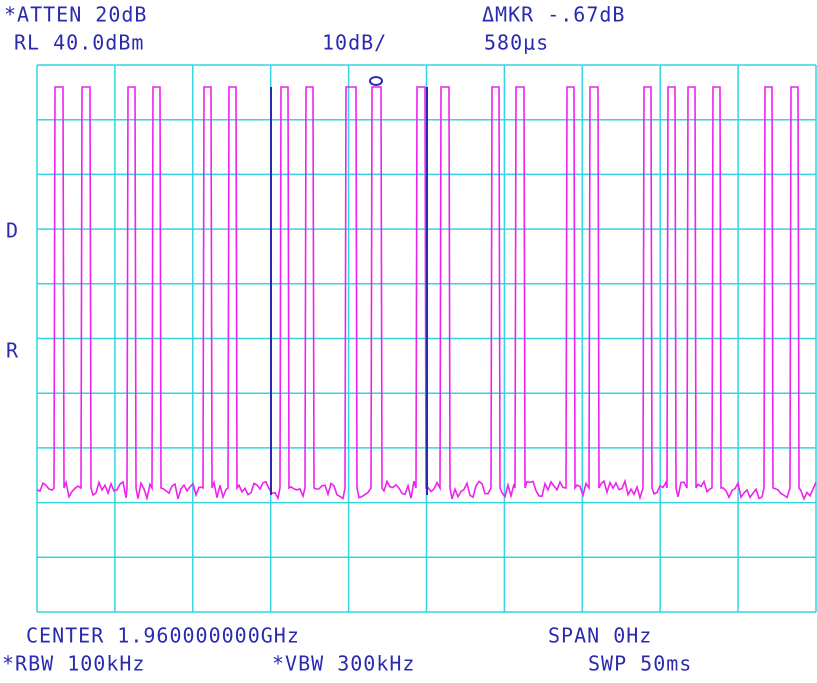 This screenshot has width=817, height=683. I want to click on display-line-flag: D, so click(12, 231).